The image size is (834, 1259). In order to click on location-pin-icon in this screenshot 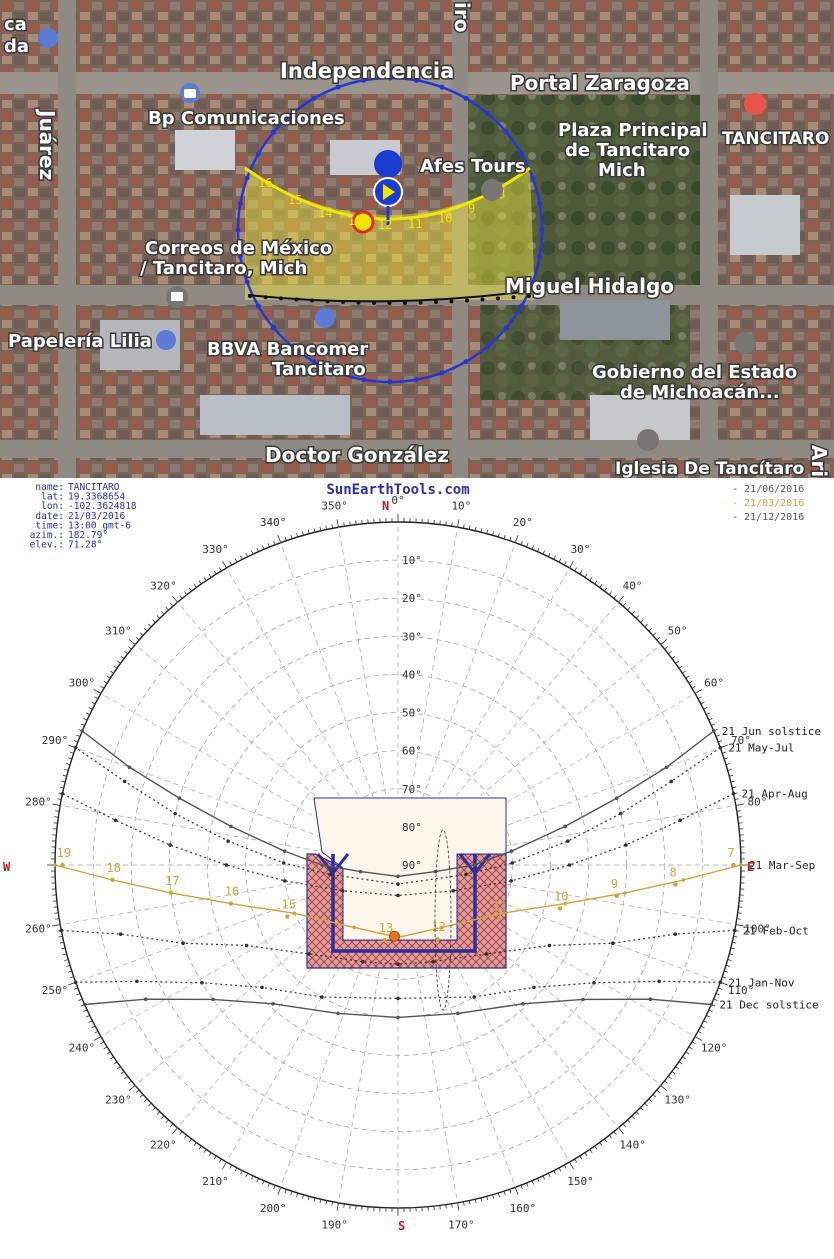, I will do `click(388, 187)`.